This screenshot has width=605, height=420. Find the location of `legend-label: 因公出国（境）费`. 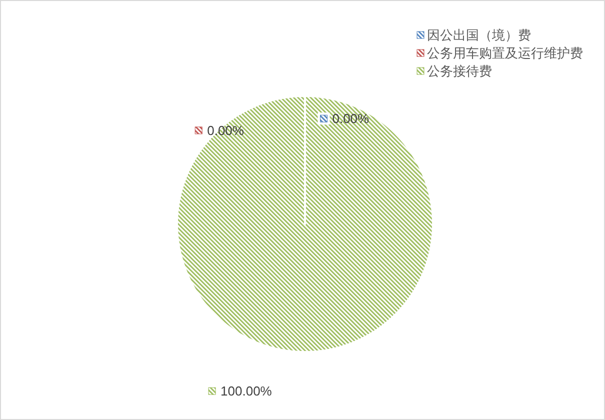

legend-label: 因公出国（境）费 is located at coordinates (479, 35).